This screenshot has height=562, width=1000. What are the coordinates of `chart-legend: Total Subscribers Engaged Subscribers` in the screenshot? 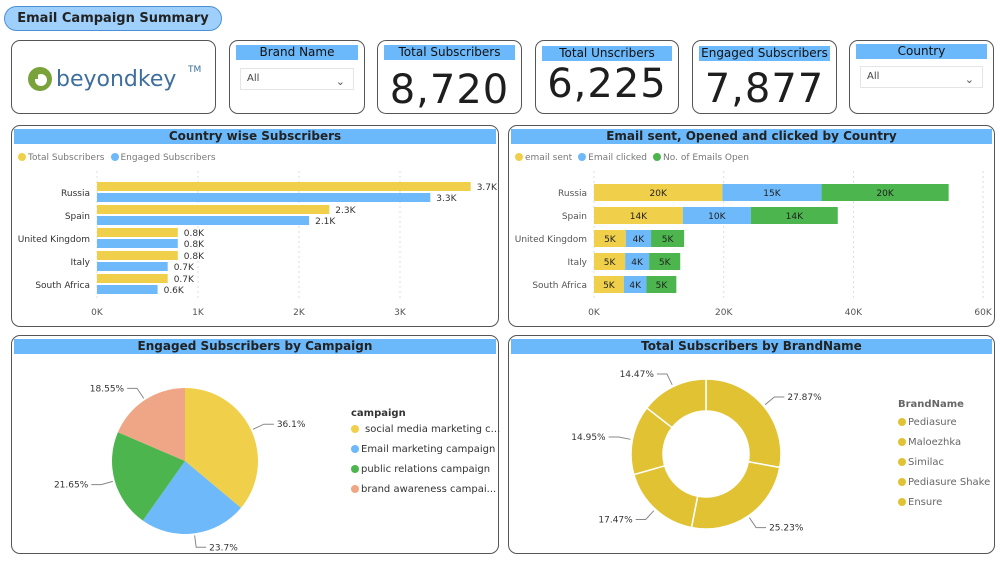 It's located at (117, 158).